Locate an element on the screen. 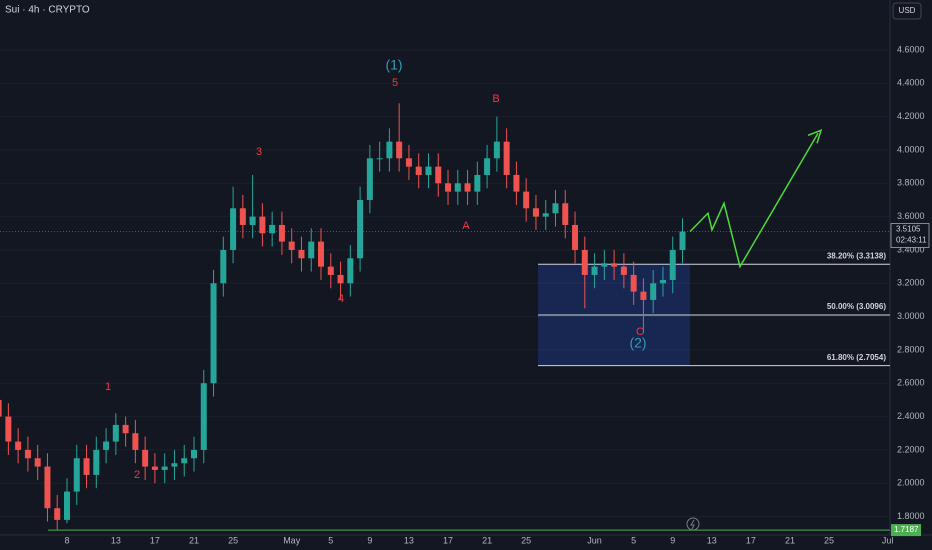 The height and width of the screenshot is (550, 932). y-tick-label: 2.6000 is located at coordinates (911, 383).